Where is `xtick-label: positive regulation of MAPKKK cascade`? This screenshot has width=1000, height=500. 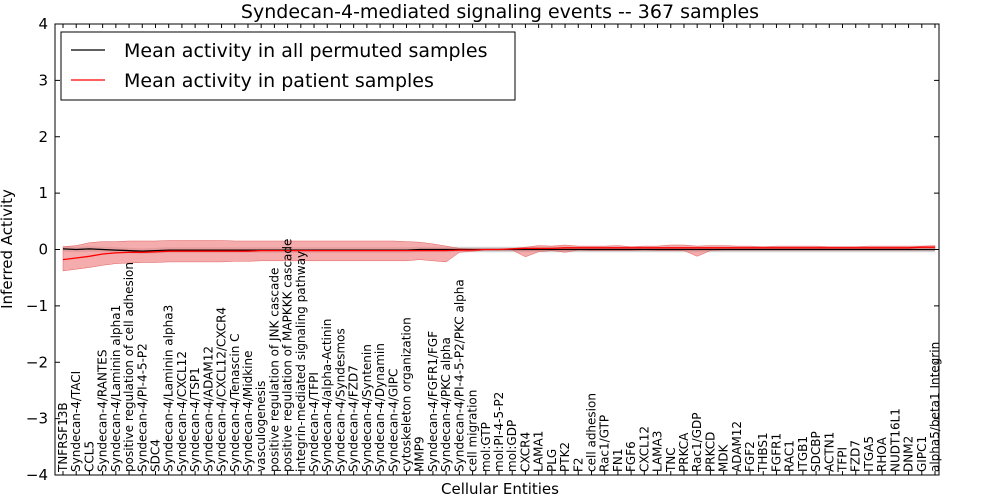
xtick-label: positive regulation of MAPKKK cascade is located at coordinates (288, 355).